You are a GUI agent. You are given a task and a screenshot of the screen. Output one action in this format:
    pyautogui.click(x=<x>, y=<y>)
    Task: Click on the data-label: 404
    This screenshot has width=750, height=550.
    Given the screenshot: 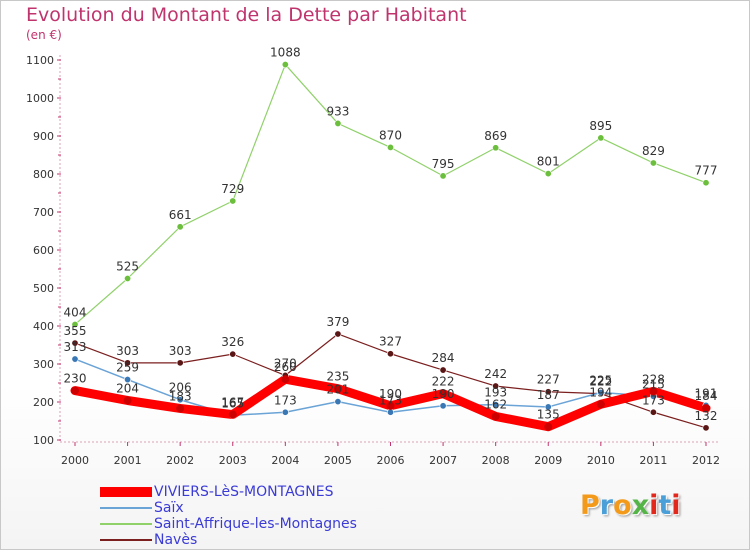 What is the action you would take?
    pyautogui.click(x=75, y=312)
    